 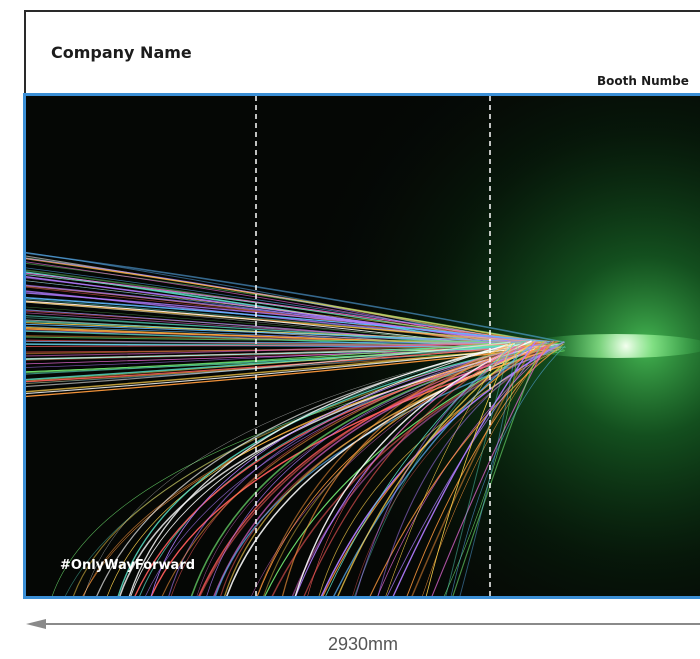 What do you see at coordinates (363, 644) in the screenshot?
I see `dimension-label: 2930mm` at bounding box center [363, 644].